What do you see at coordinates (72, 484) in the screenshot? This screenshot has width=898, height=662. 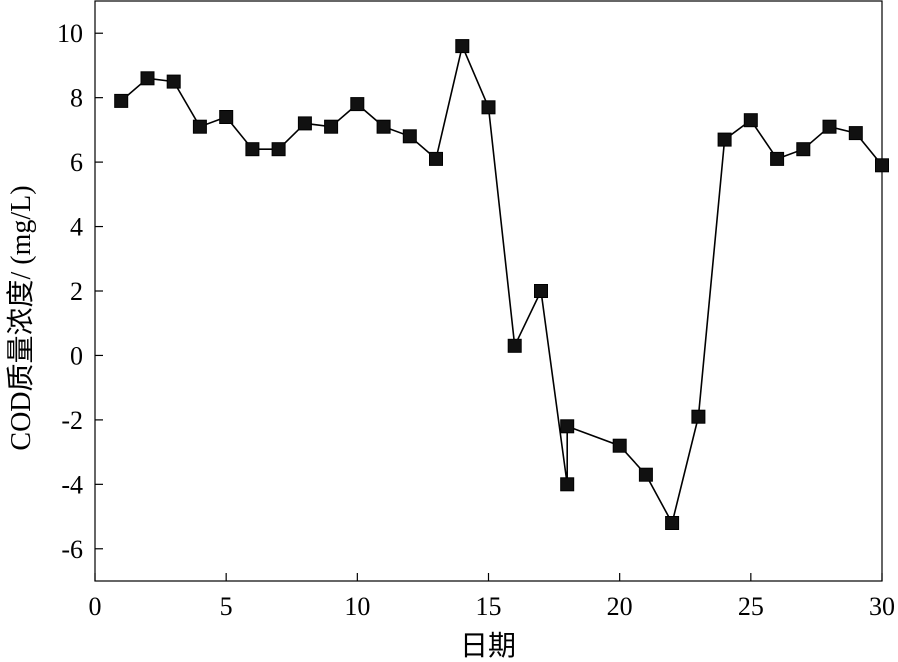 I see `y-tick-label: -4` at bounding box center [72, 484].